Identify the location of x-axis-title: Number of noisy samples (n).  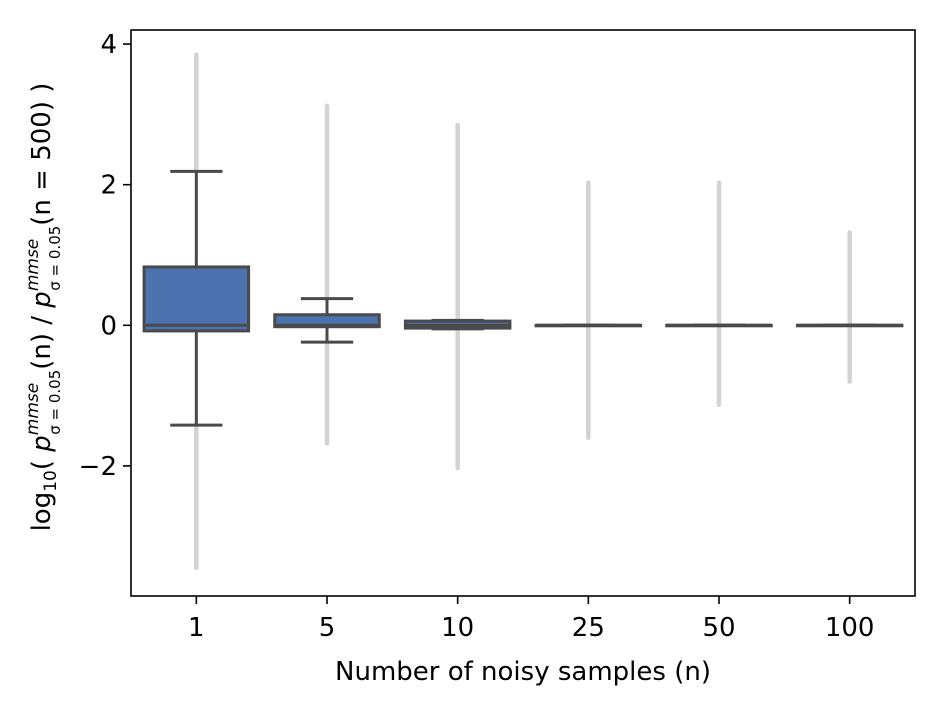
(523, 672).